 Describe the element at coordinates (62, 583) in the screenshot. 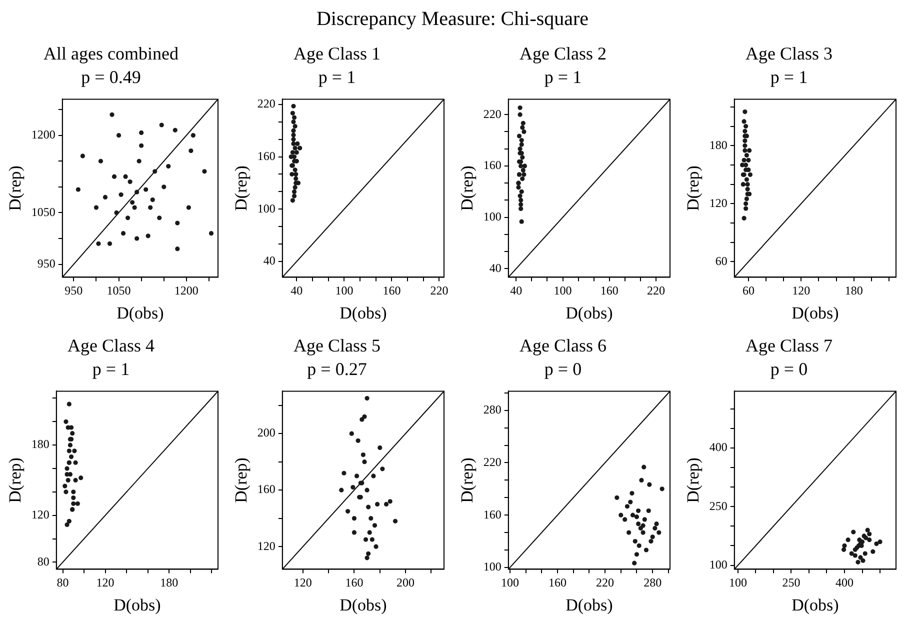

I see `x-tick-label: 80` at that location.